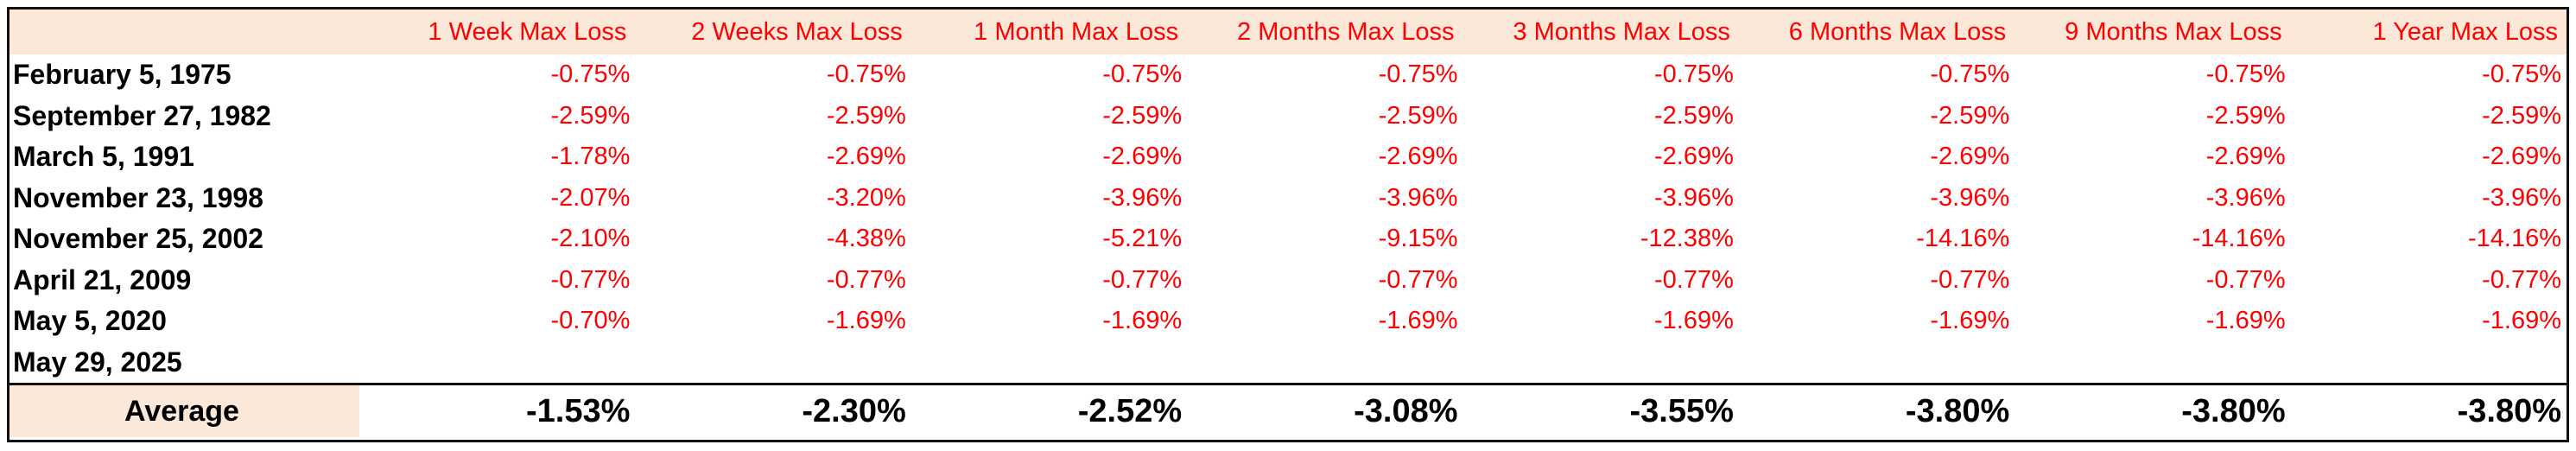 The image size is (2576, 451). Describe the element at coordinates (866, 239) in the screenshot. I see `loss-value-cell: -4.38%` at that location.